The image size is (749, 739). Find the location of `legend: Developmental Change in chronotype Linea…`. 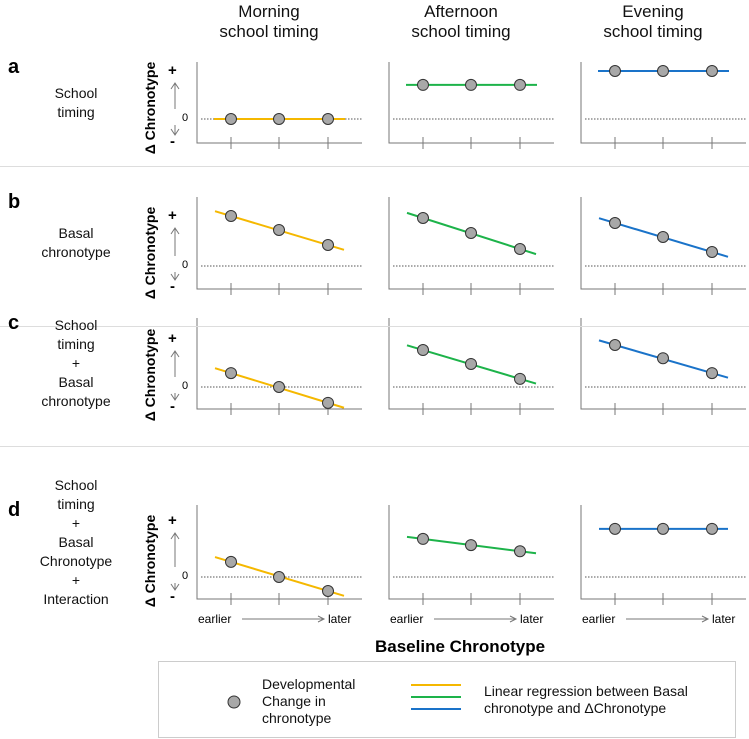

legend: Developmental Change in chronotype Linea… is located at coordinates (447, 699).